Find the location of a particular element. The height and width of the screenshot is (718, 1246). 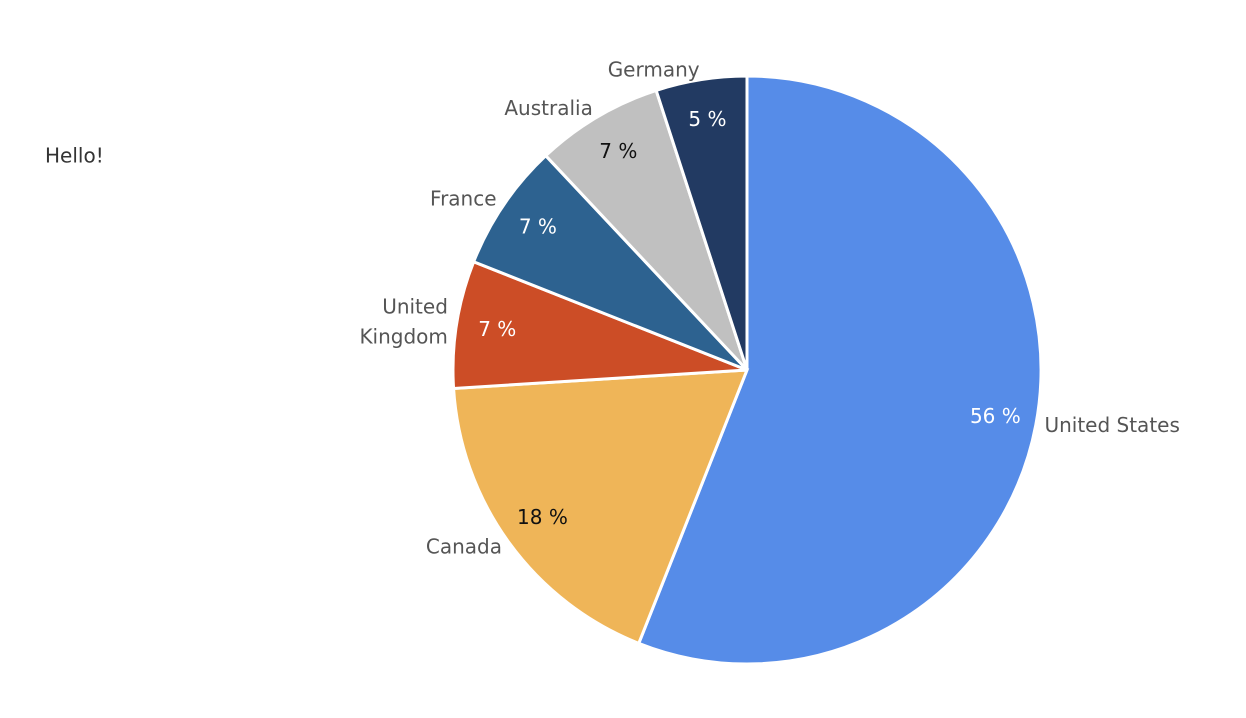

annotation: Hello! is located at coordinates (74, 156).